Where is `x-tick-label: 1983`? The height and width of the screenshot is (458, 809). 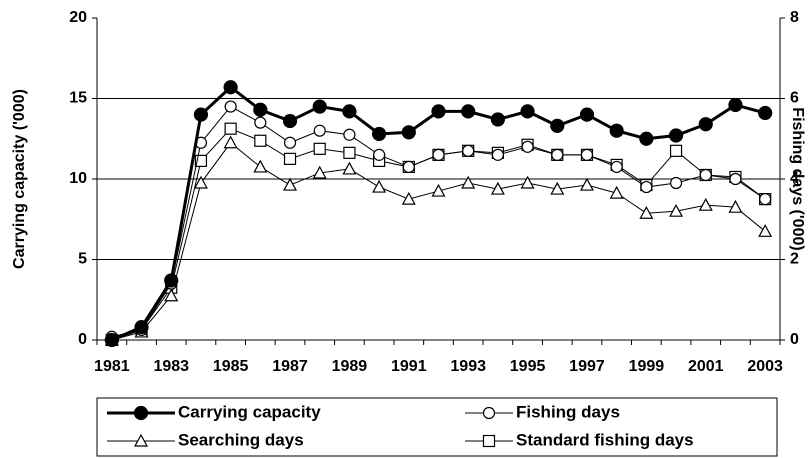
x-tick-label: 1983 is located at coordinates (171, 366).